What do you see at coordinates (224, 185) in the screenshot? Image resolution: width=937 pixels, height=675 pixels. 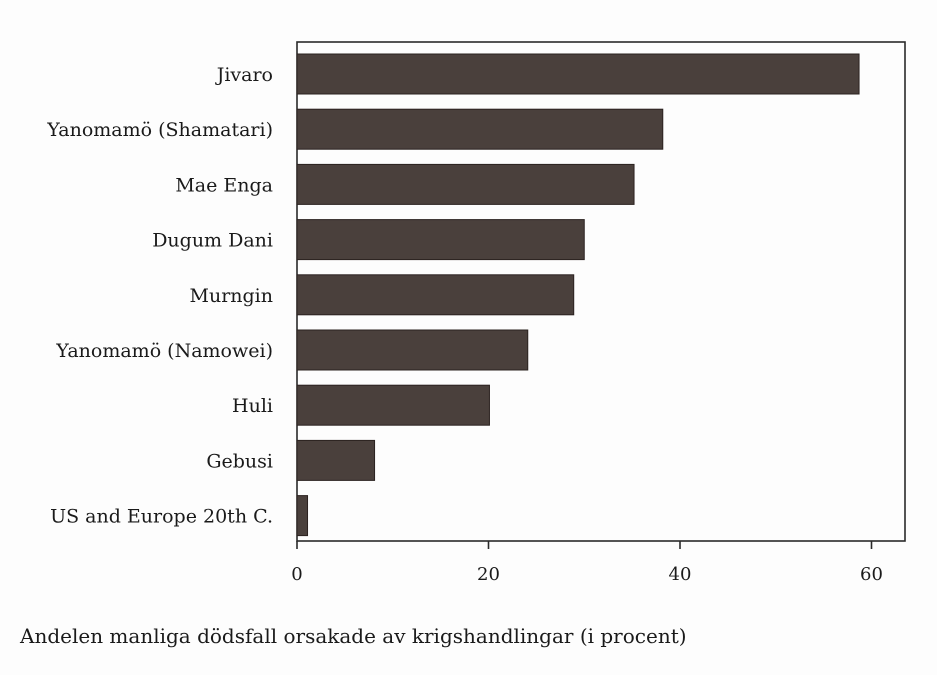 I see `category-label: Mae Enga` at bounding box center [224, 185].